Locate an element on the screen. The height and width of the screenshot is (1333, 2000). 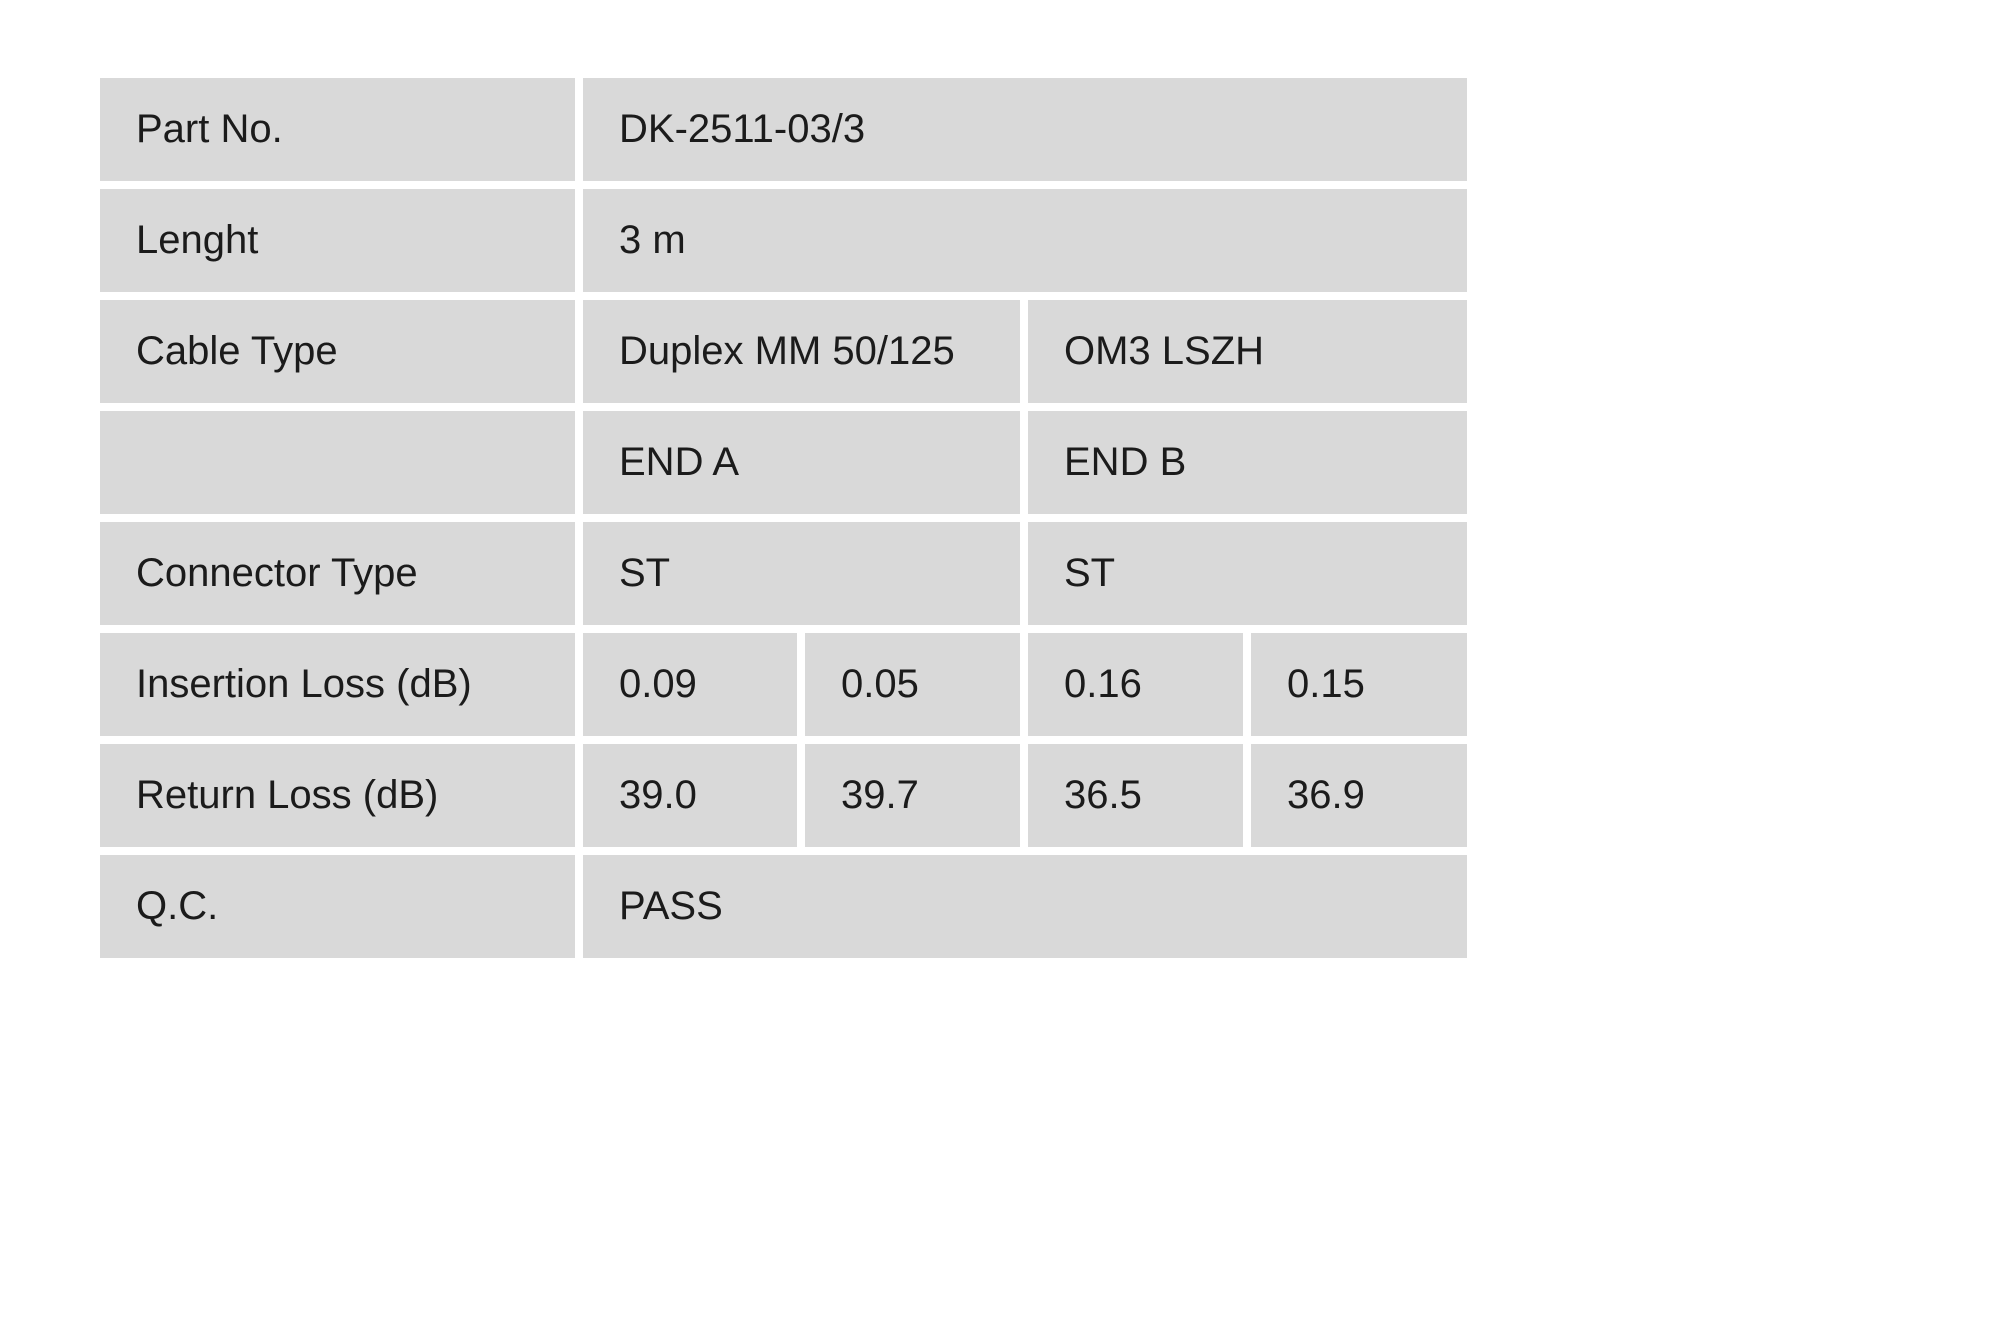
return-loss-end-b-1-cell: 36.5 is located at coordinates (1135, 795).